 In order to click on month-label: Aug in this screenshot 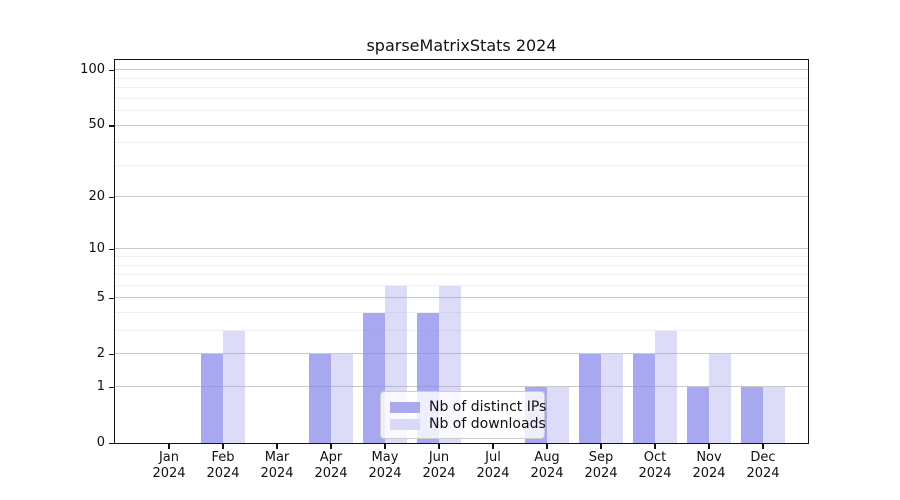, I will do `click(547, 457)`.